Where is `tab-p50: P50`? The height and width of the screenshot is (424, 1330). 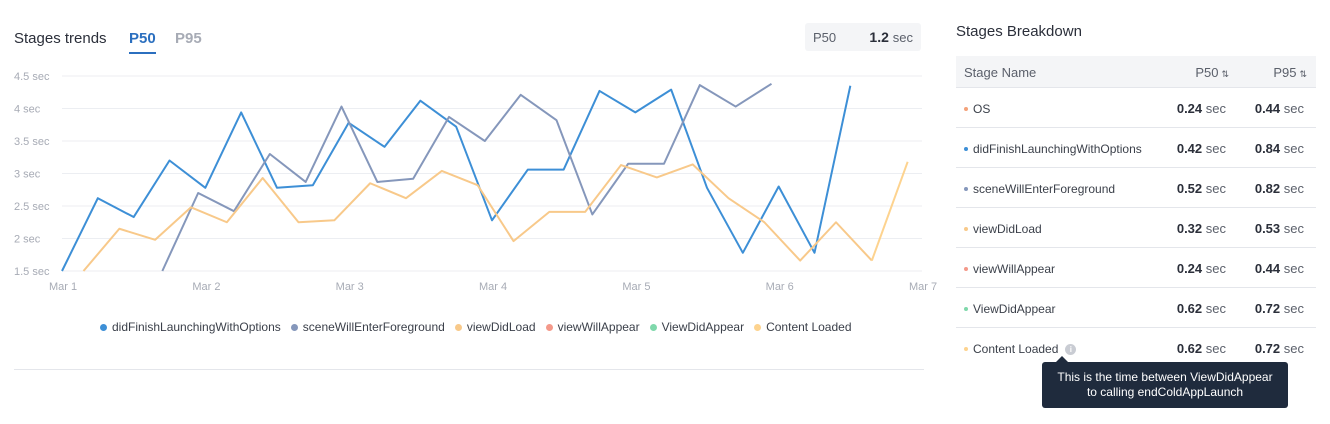
tab-p50: P50 is located at coordinates (142, 42).